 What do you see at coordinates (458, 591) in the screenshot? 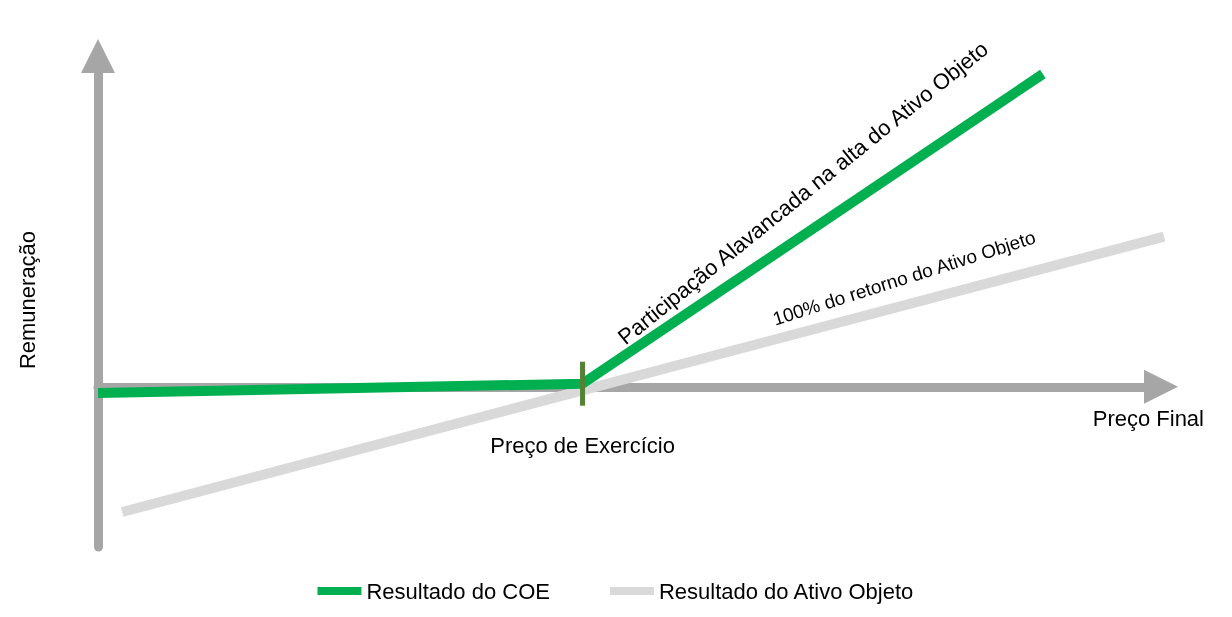
I see `legend-label: Resultado do COE` at bounding box center [458, 591].